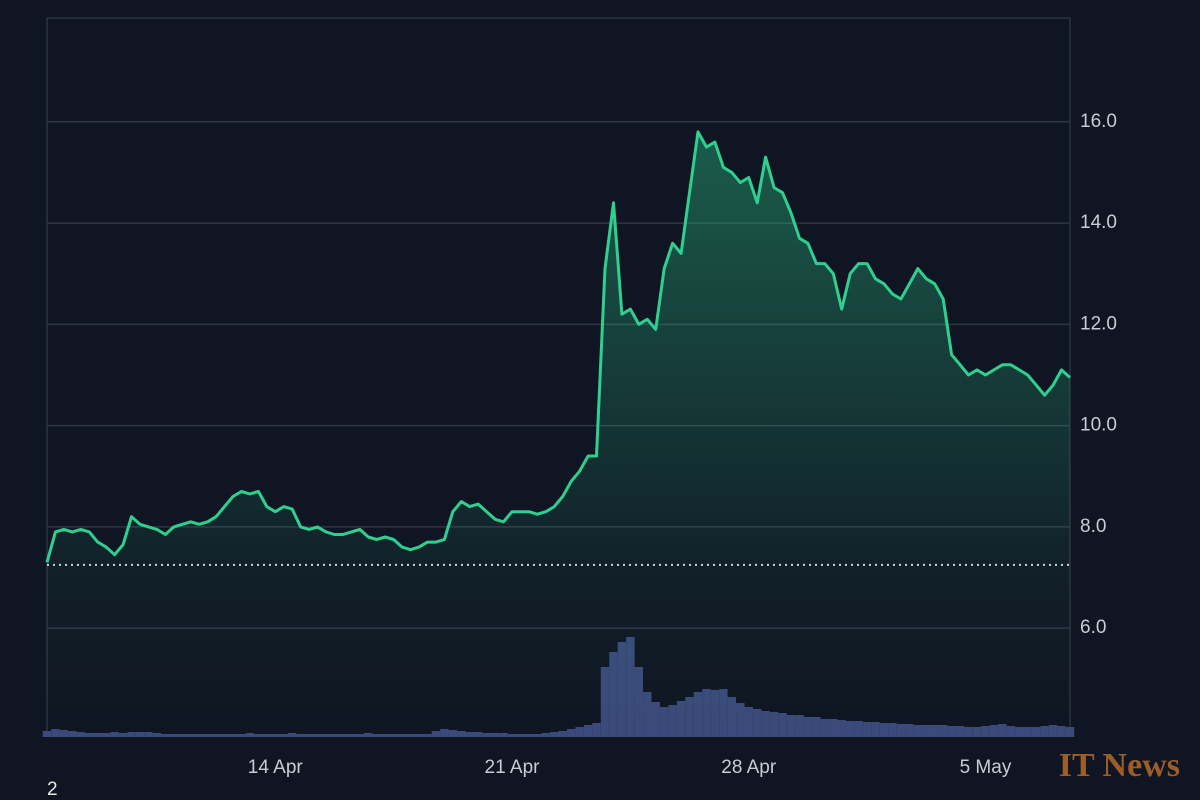 The height and width of the screenshot is (800, 1200). I want to click on y-tick-label: 12.0, so click(1098, 323).